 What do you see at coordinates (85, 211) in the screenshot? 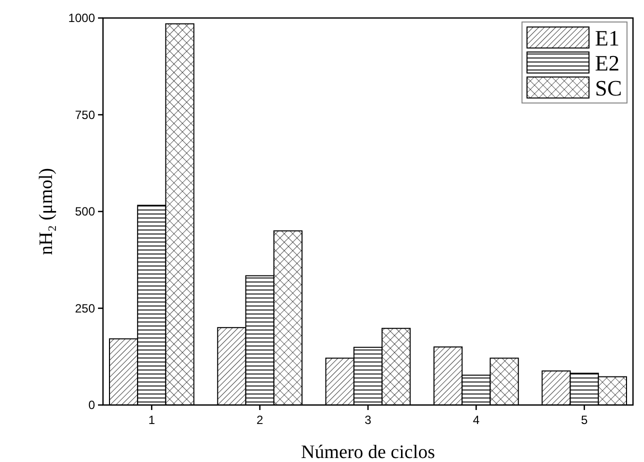
I see `y-tick-label: 500` at bounding box center [85, 211].